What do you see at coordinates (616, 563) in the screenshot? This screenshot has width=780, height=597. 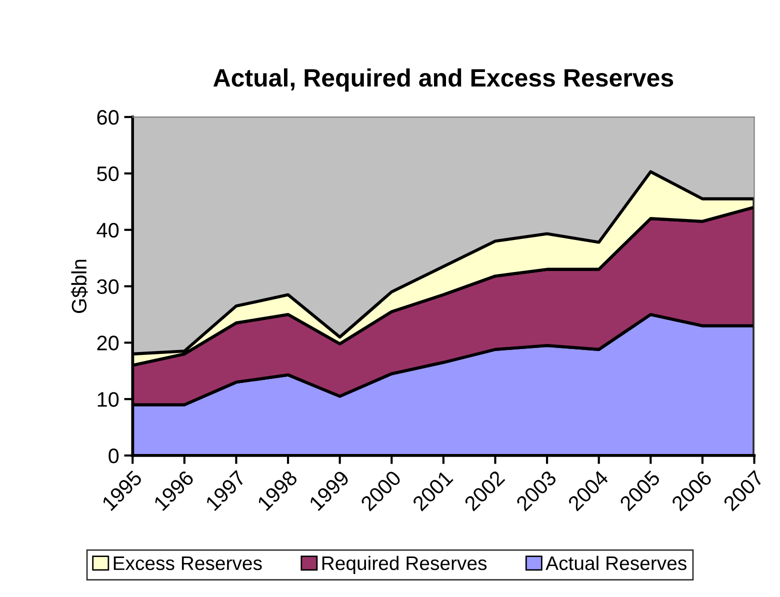 I see `legend-label: Actual Reserves` at bounding box center [616, 563].